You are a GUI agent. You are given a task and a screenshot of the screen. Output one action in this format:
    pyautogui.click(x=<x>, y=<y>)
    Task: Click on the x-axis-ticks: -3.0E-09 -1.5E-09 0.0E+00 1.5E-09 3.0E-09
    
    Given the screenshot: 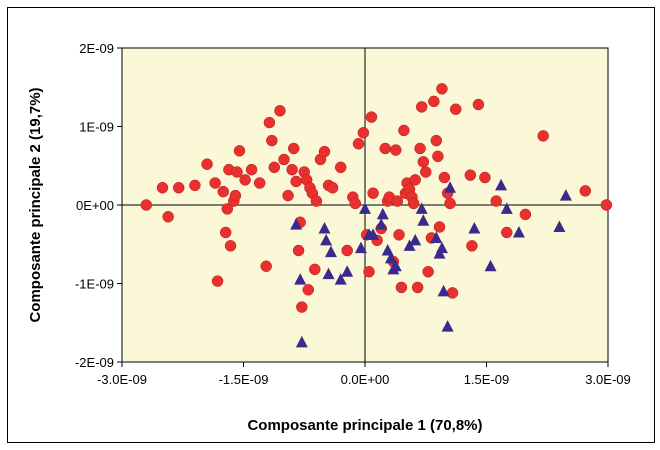 What is the action you would take?
    pyautogui.click(x=364, y=374)
    